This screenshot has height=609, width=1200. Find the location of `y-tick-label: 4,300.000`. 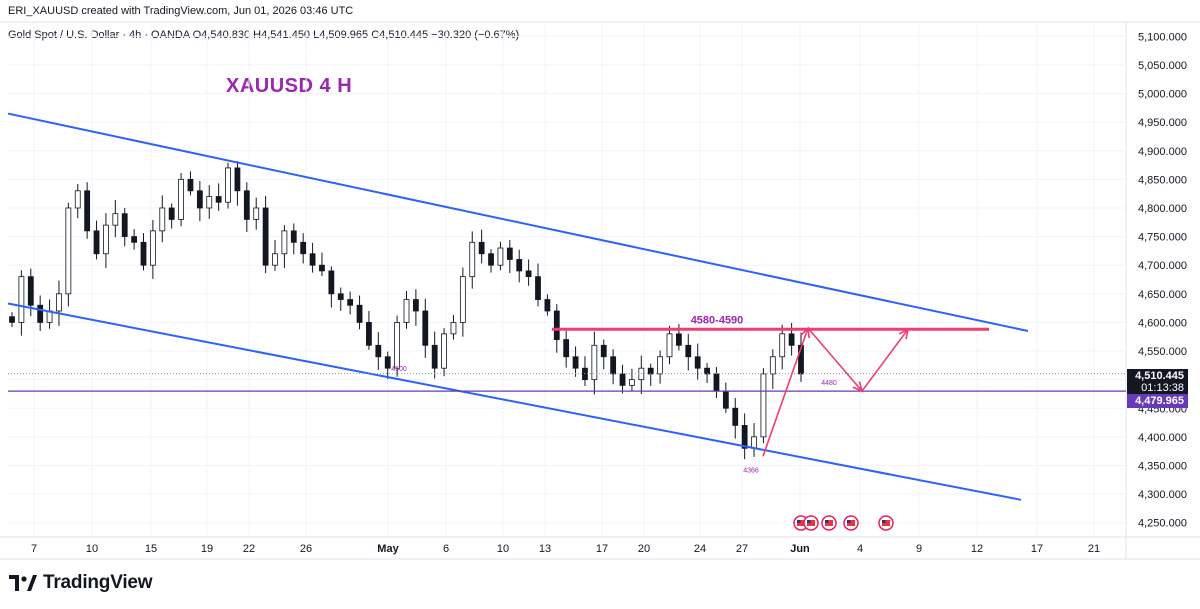

y-tick-label: 4,300.000 is located at coordinates (1162, 495).